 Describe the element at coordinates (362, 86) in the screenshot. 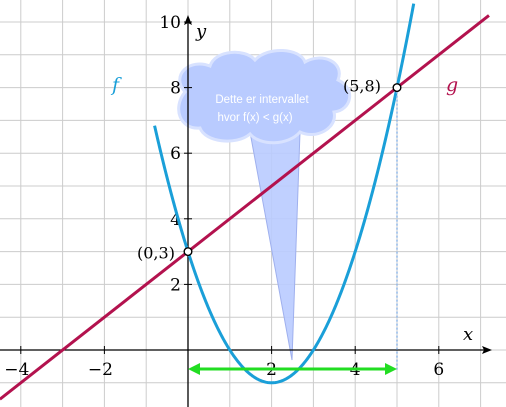

I see `point-label-5-8: (5,8)` at that location.